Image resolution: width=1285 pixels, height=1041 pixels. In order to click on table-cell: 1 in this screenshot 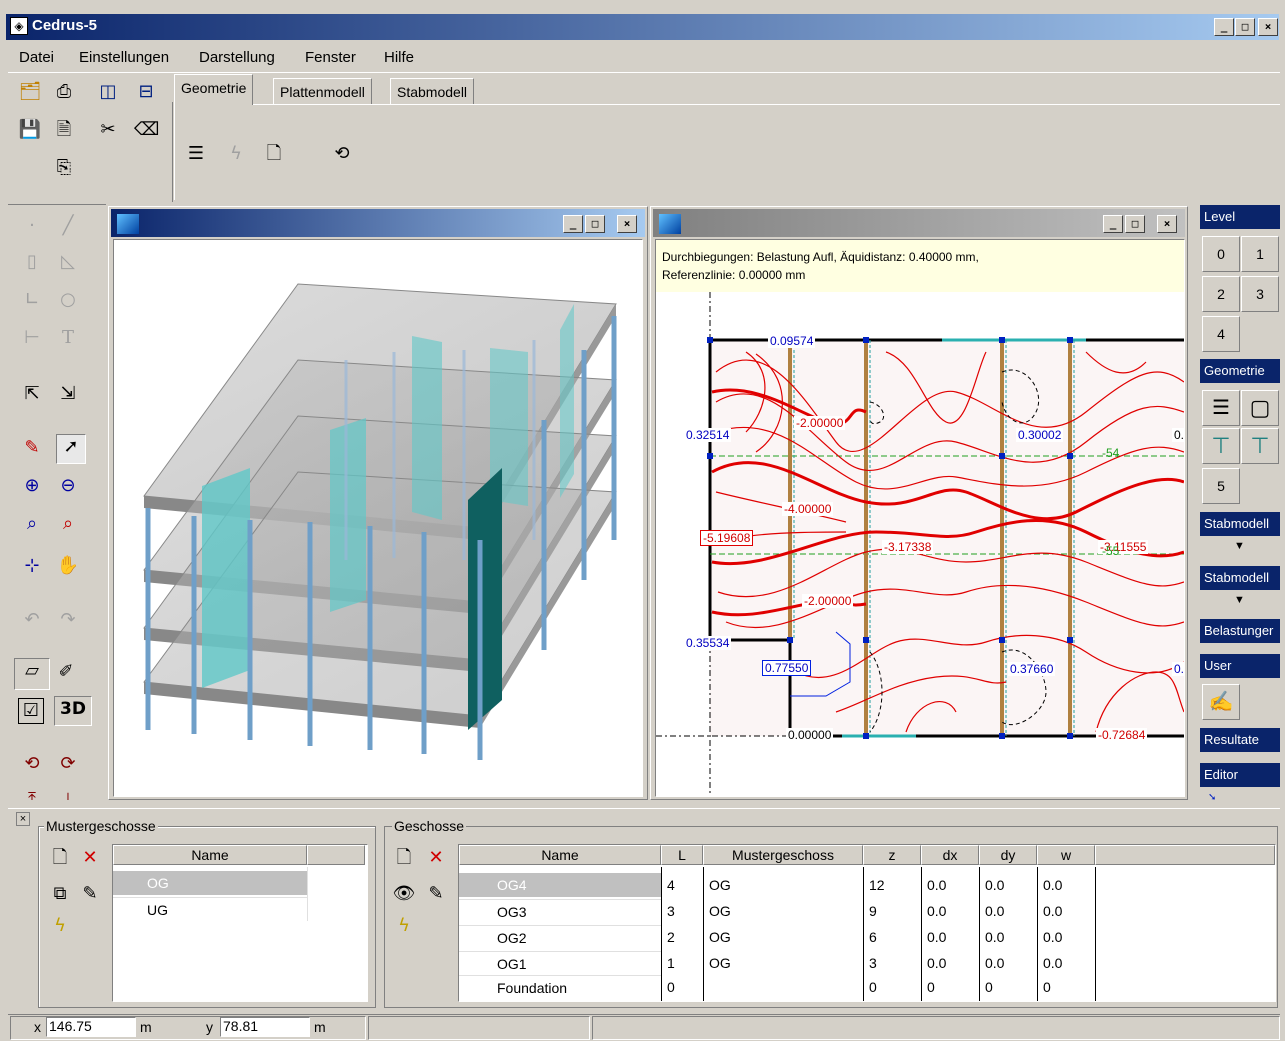, I will do `click(671, 963)`.